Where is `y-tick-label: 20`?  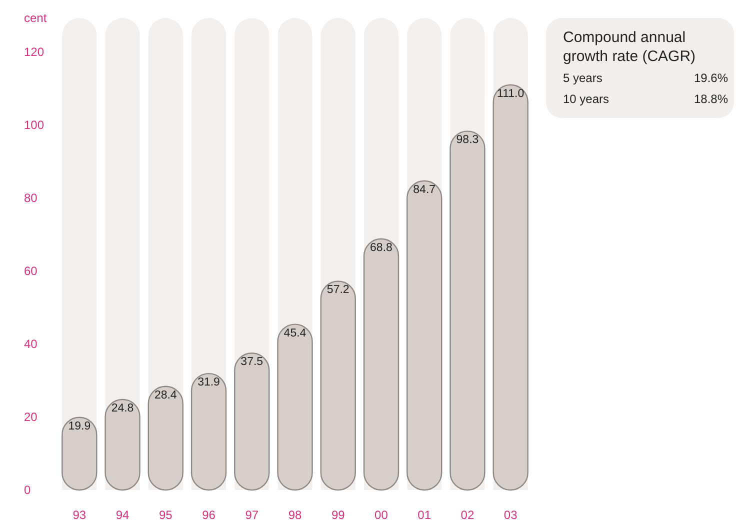
y-tick-label: 20 is located at coordinates (31, 417).